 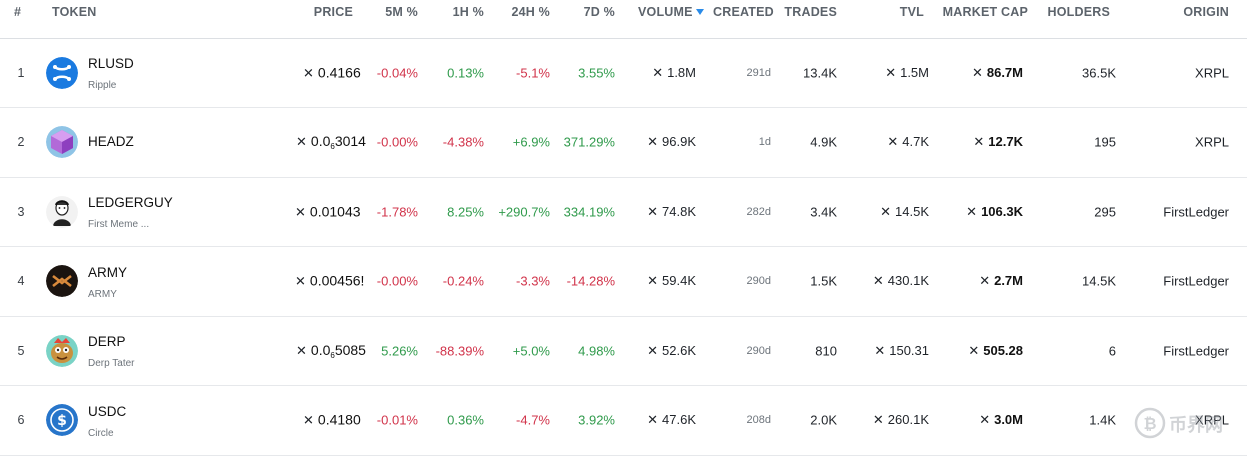 What do you see at coordinates (1005, 141) in the screenshot?
I see `market-cap-value: 12.7K` at bounding box center [1005, 141].